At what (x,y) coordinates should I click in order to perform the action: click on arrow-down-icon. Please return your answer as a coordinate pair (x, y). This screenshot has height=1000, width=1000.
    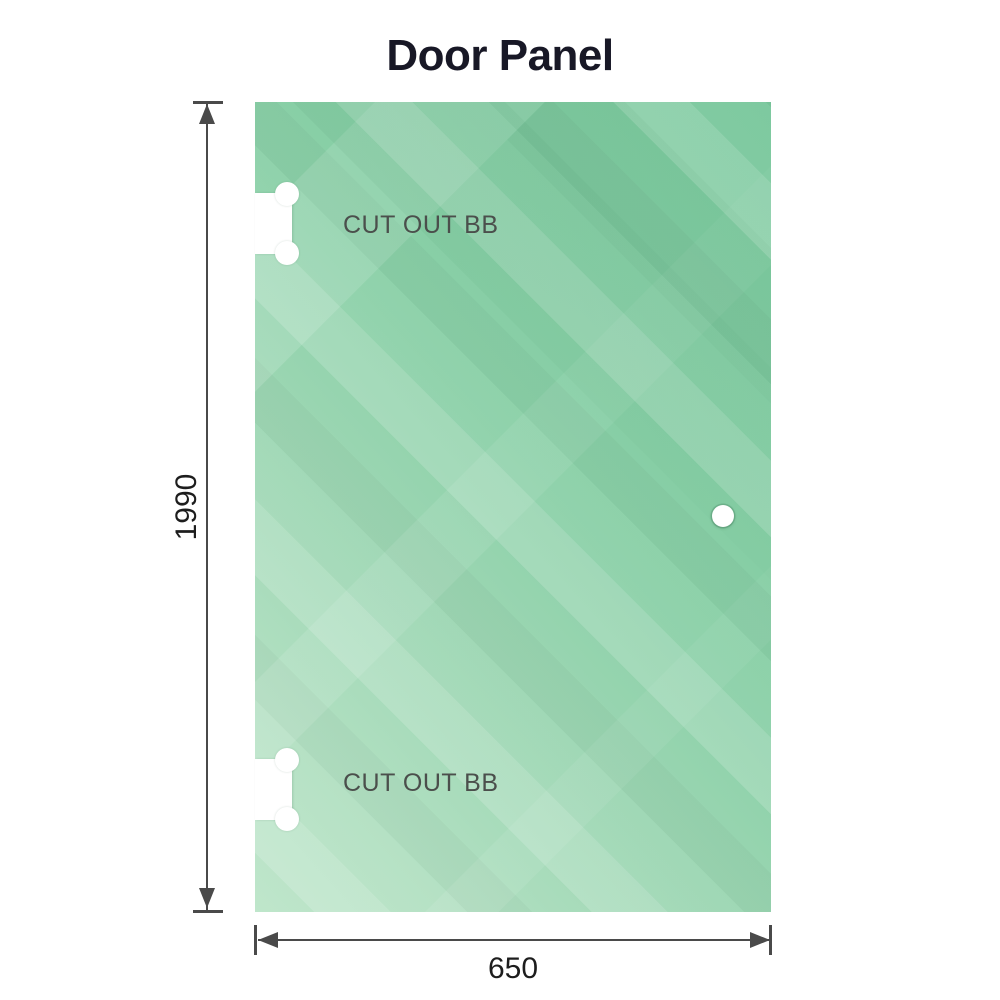
    Looking at the image, I should click on (207, 898).